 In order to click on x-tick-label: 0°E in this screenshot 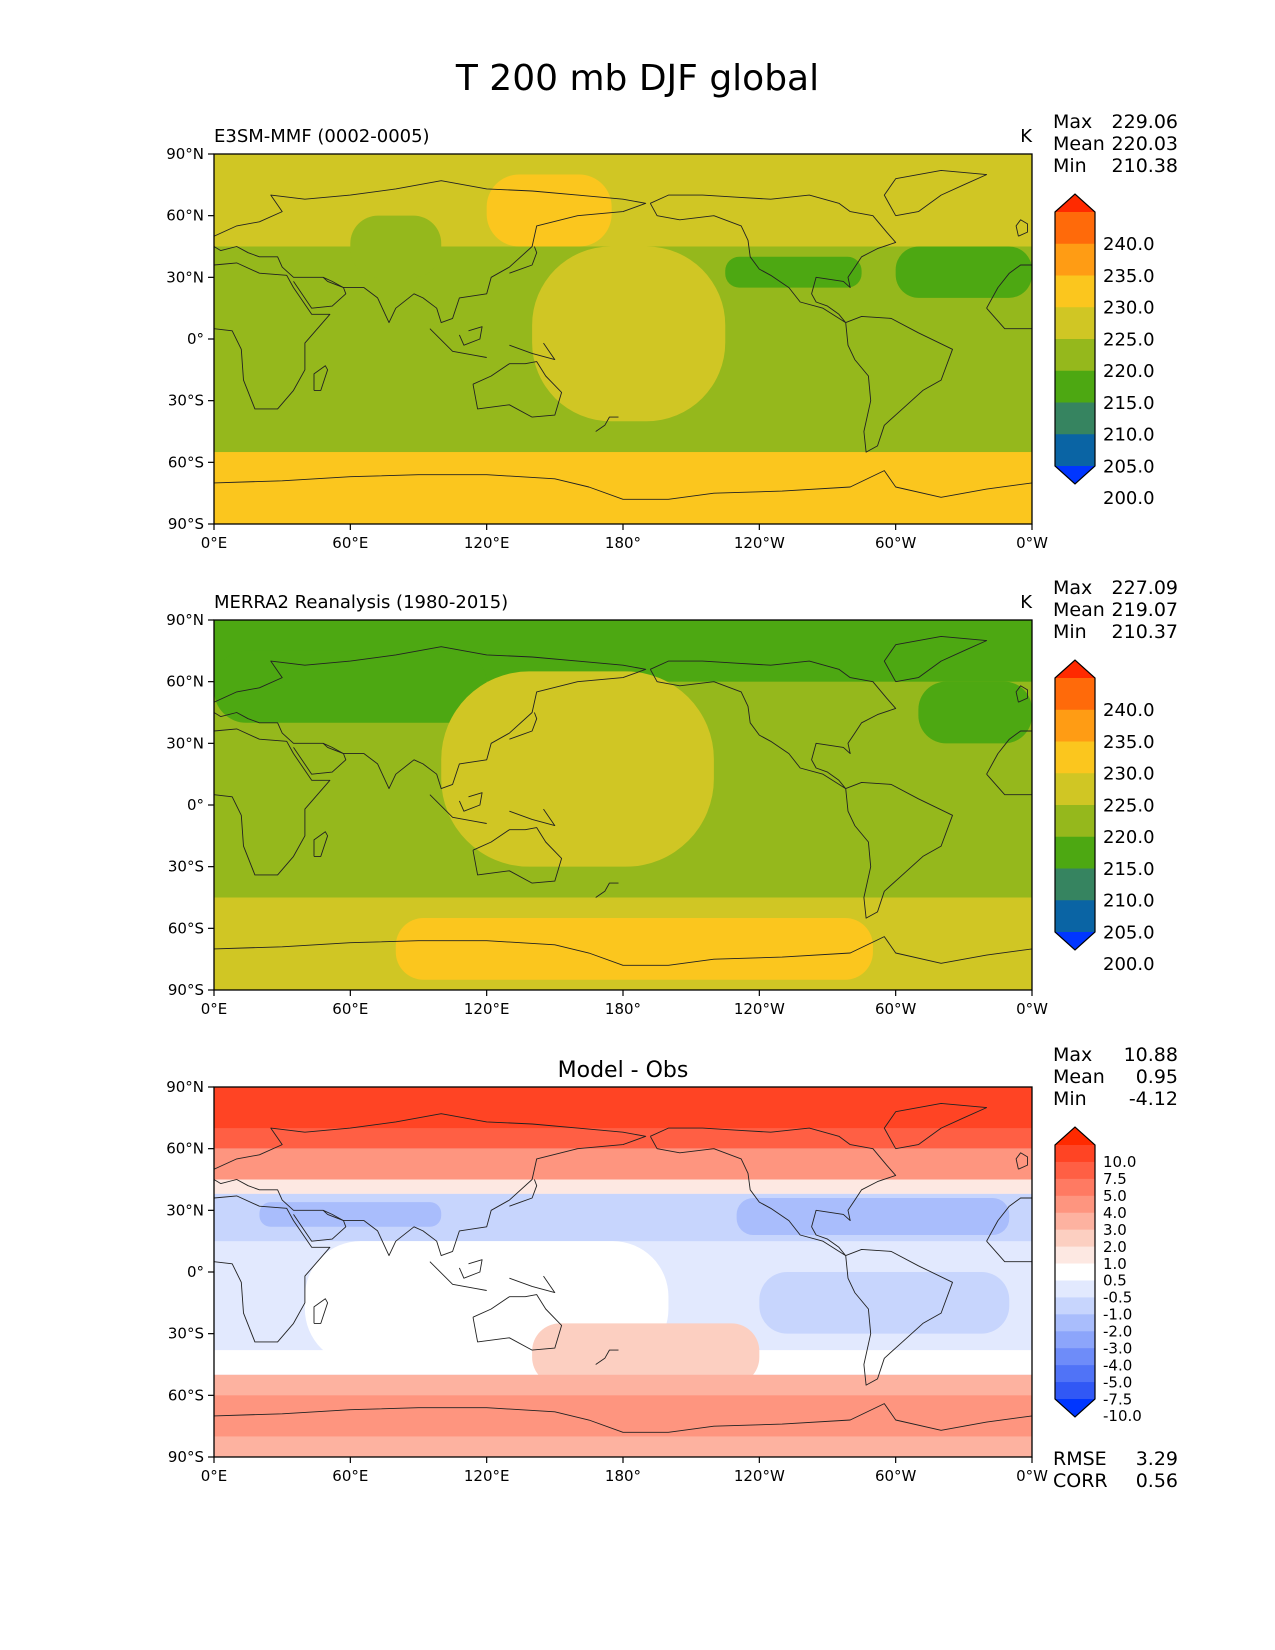, I will do `click(214, 543)`.